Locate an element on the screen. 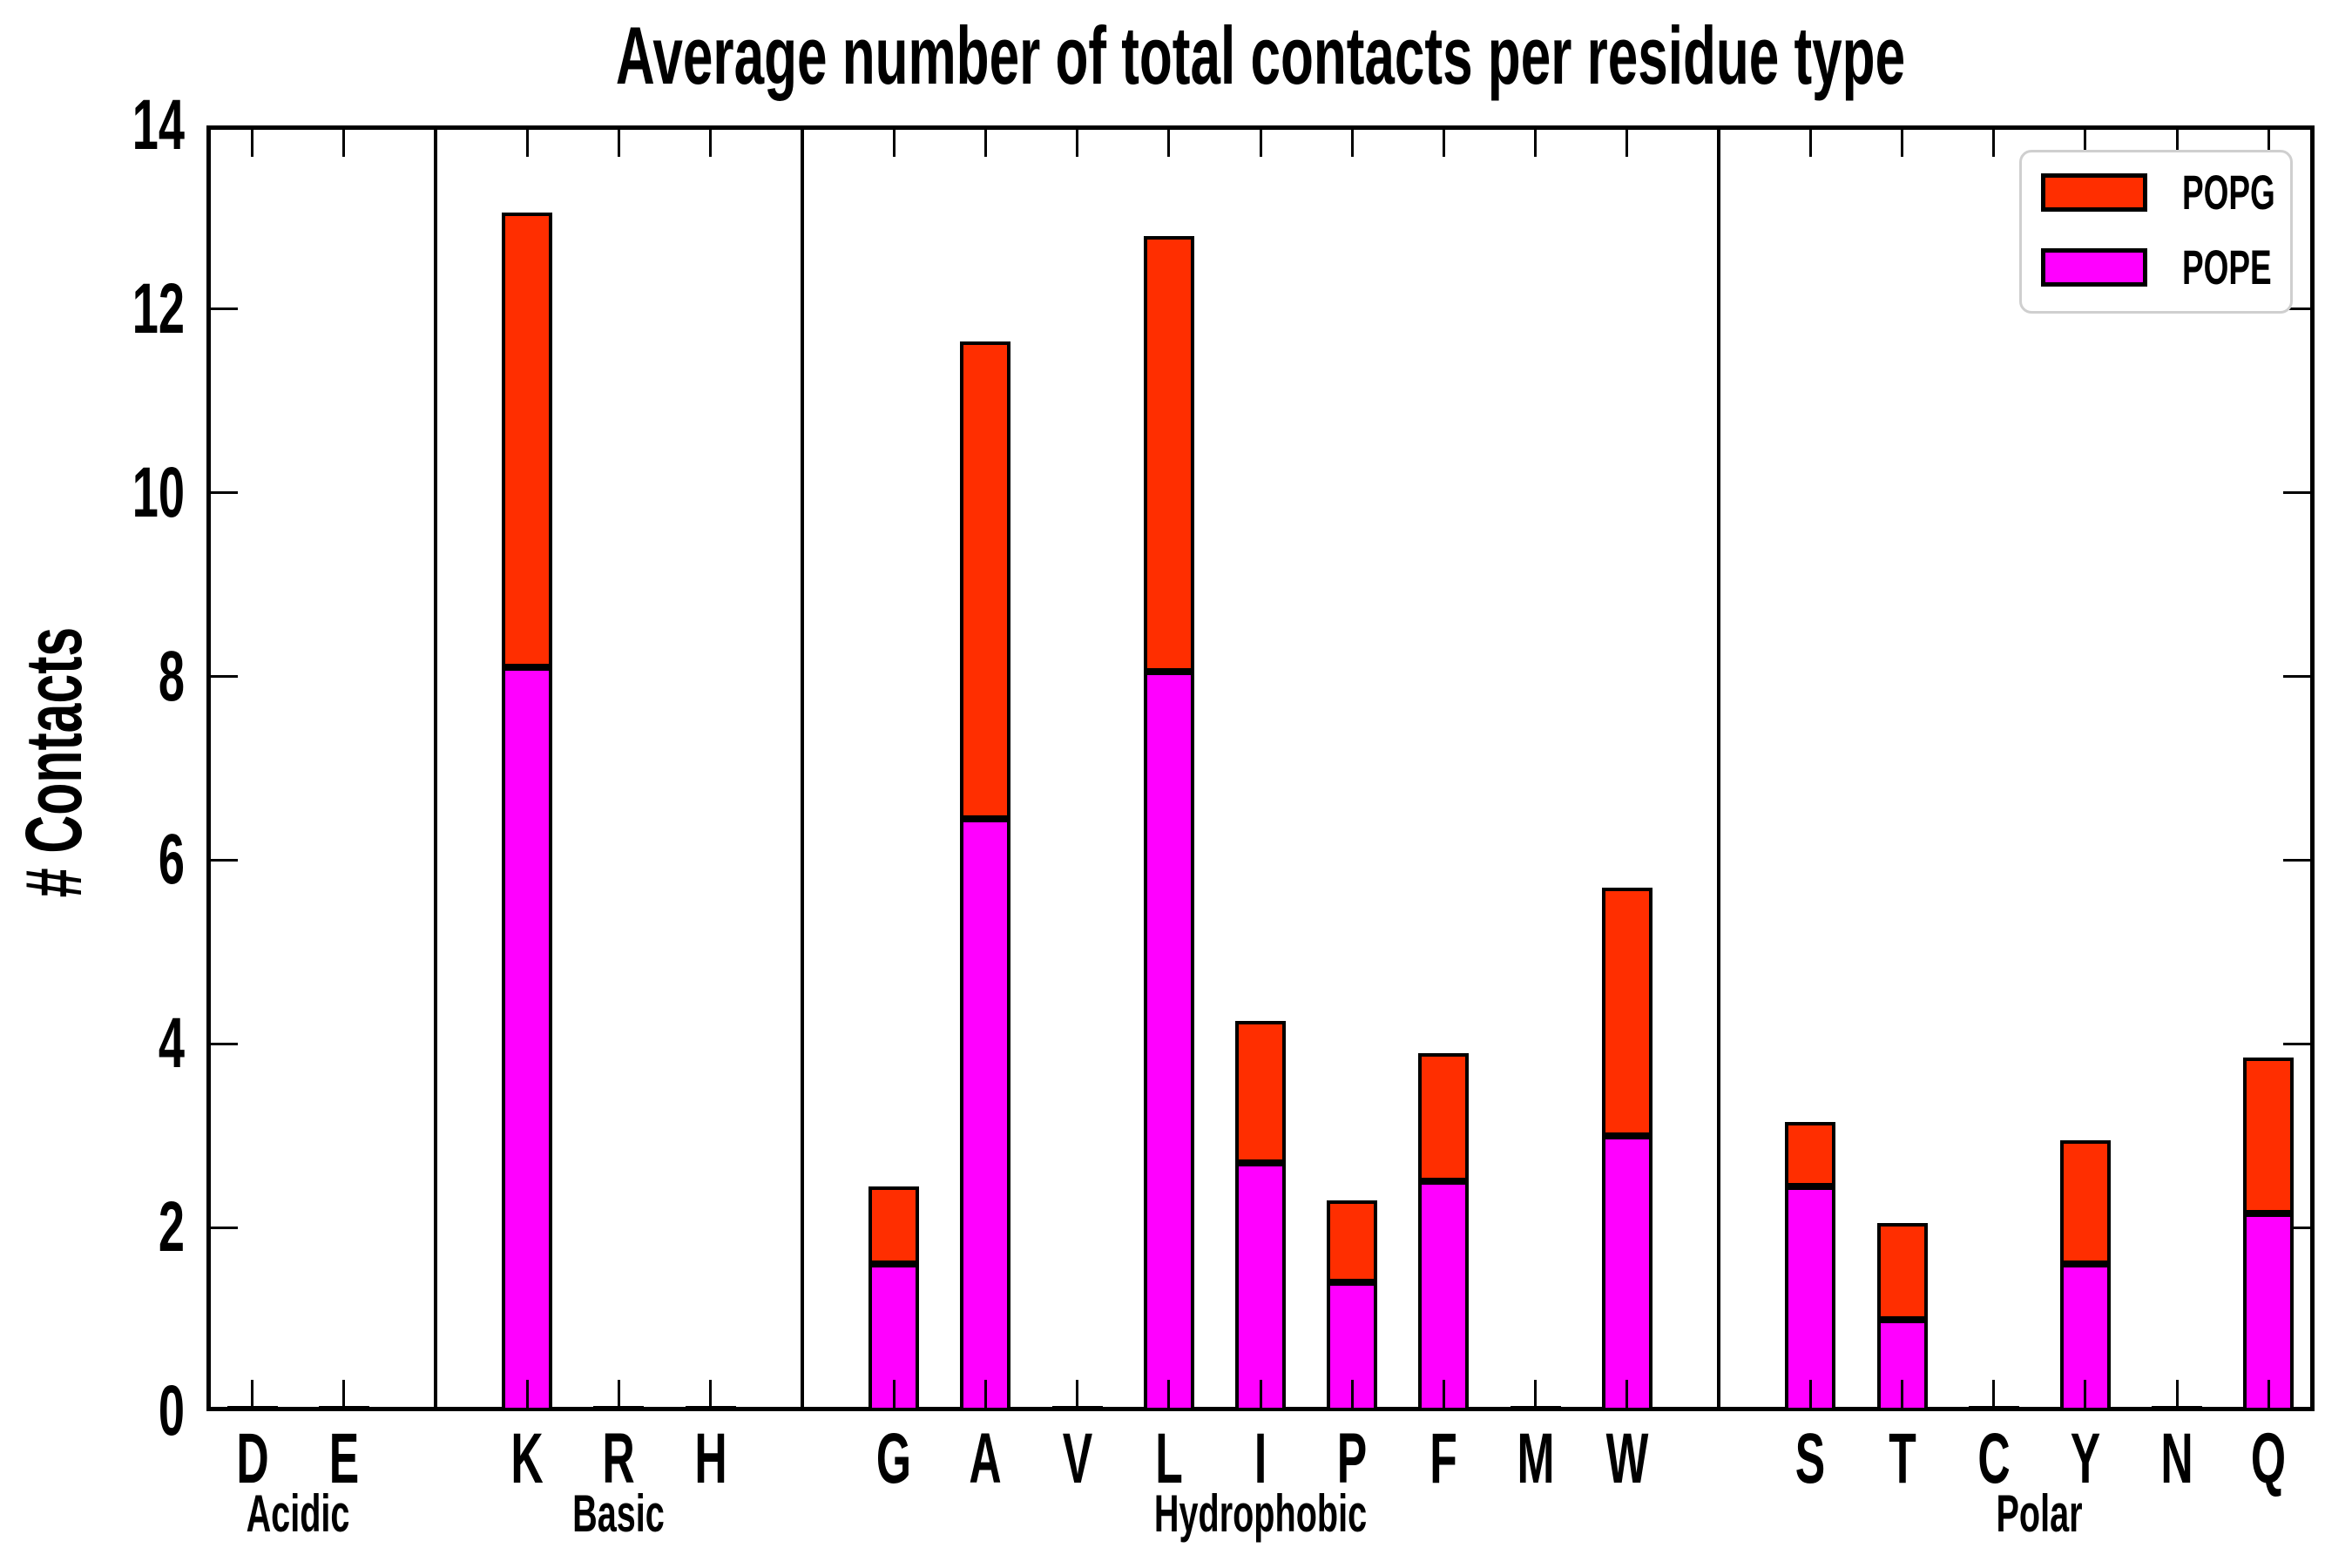 The height and width of the screenshot is (1568, 2352). y-tick-label-12: 12 is located at coordinates (158, 308).